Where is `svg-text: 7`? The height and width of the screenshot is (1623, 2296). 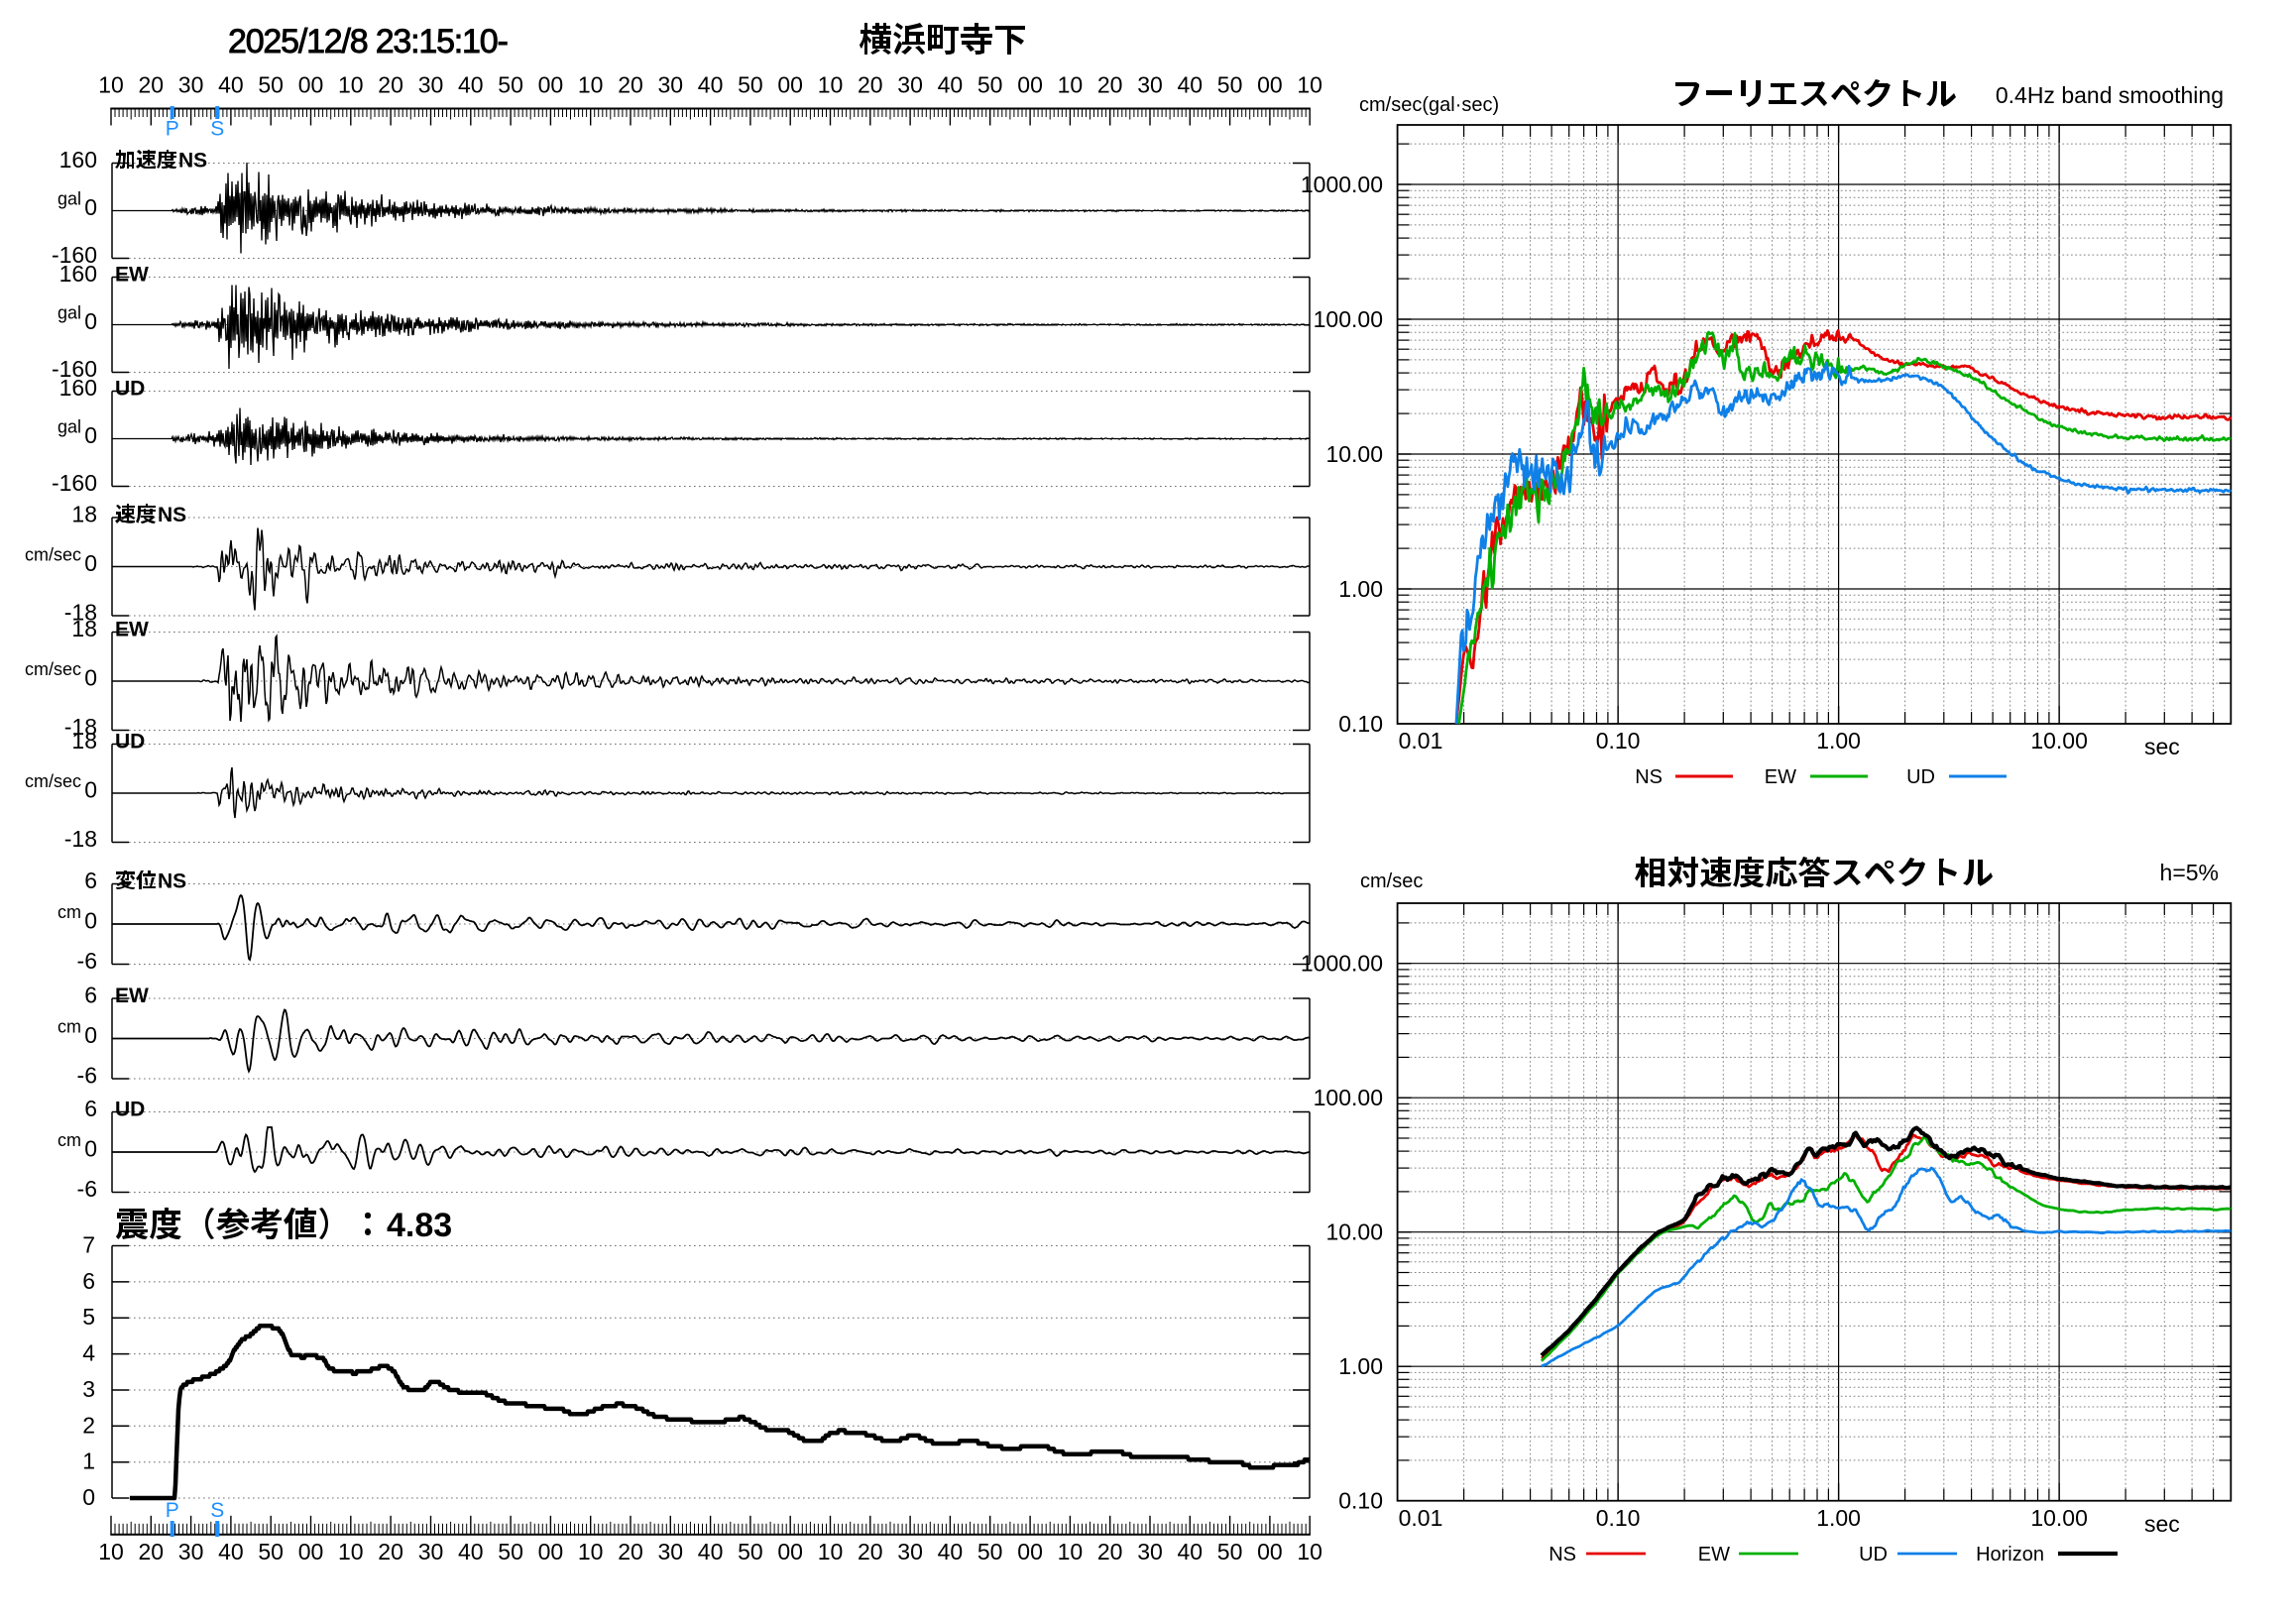
svg-text: 7 is located at coordinates (89, 1245).